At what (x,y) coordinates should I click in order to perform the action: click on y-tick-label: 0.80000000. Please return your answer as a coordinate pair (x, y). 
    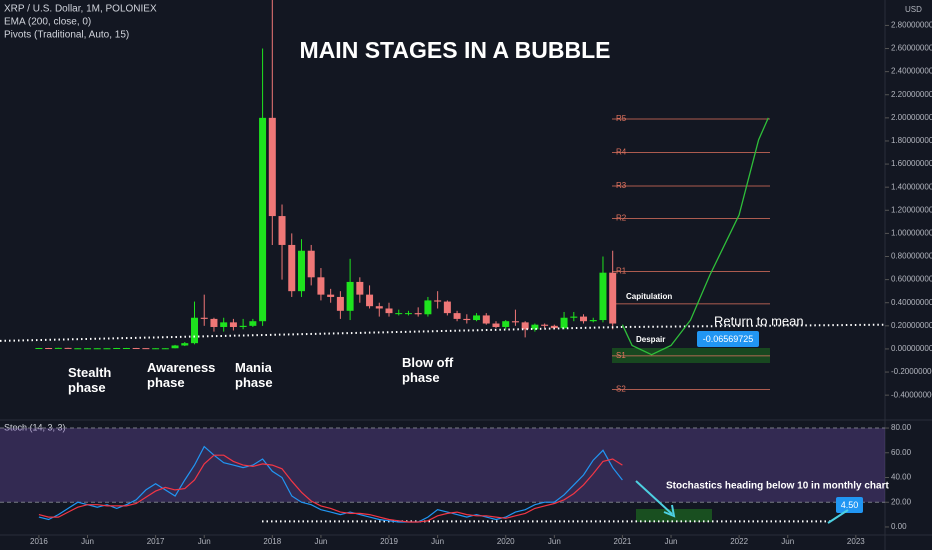
    Looking at the image, I should click on (911, 256).